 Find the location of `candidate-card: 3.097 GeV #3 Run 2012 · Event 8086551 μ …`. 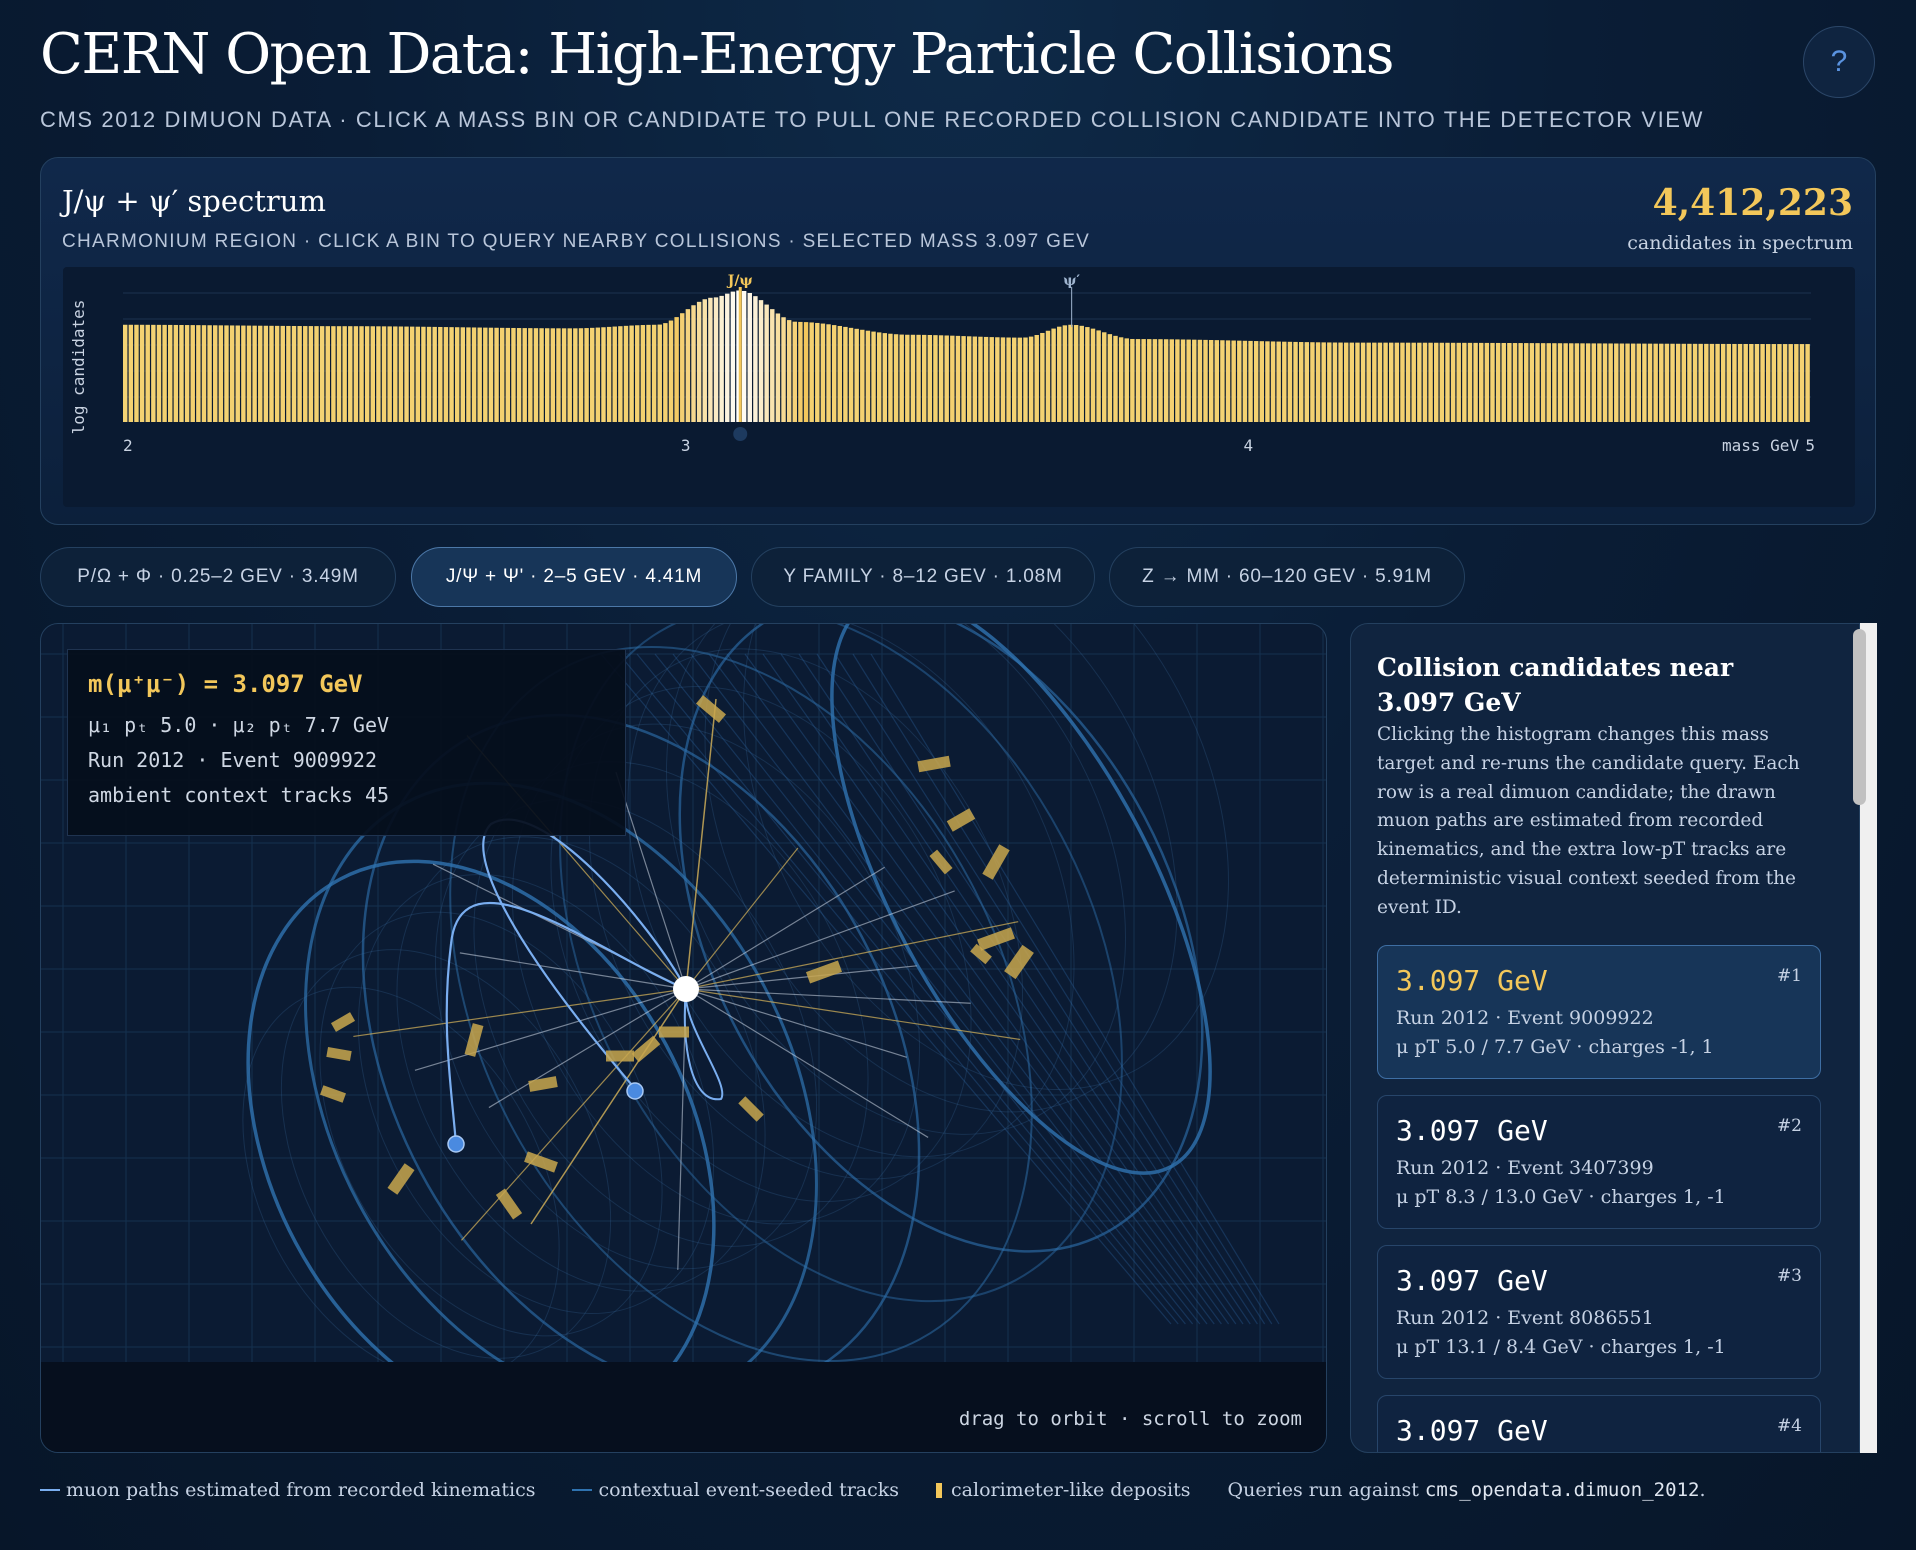

candidate-card: 3.097 GeV #3 Run 2012 · Event 8086551 μ … is located at coordinates (1599, 1312).